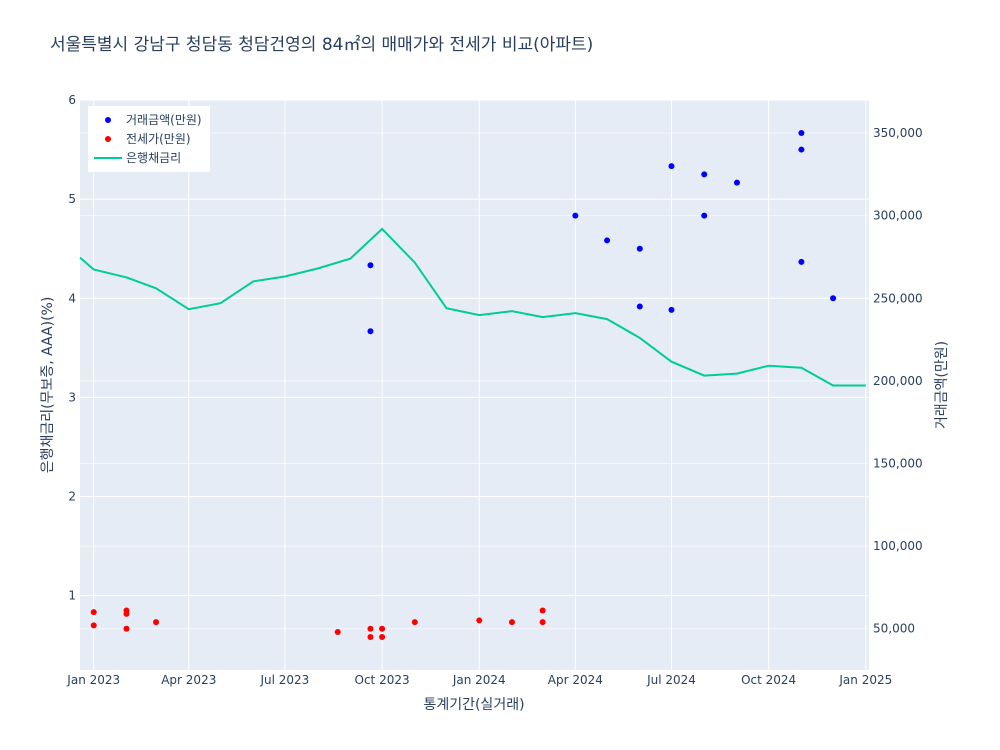 The image size is (1000, 750). What do you see at coordinates (575, 680) in the screenshot?
I see `x-tick-label: Apr 2024` at bounding box center [575, 680].